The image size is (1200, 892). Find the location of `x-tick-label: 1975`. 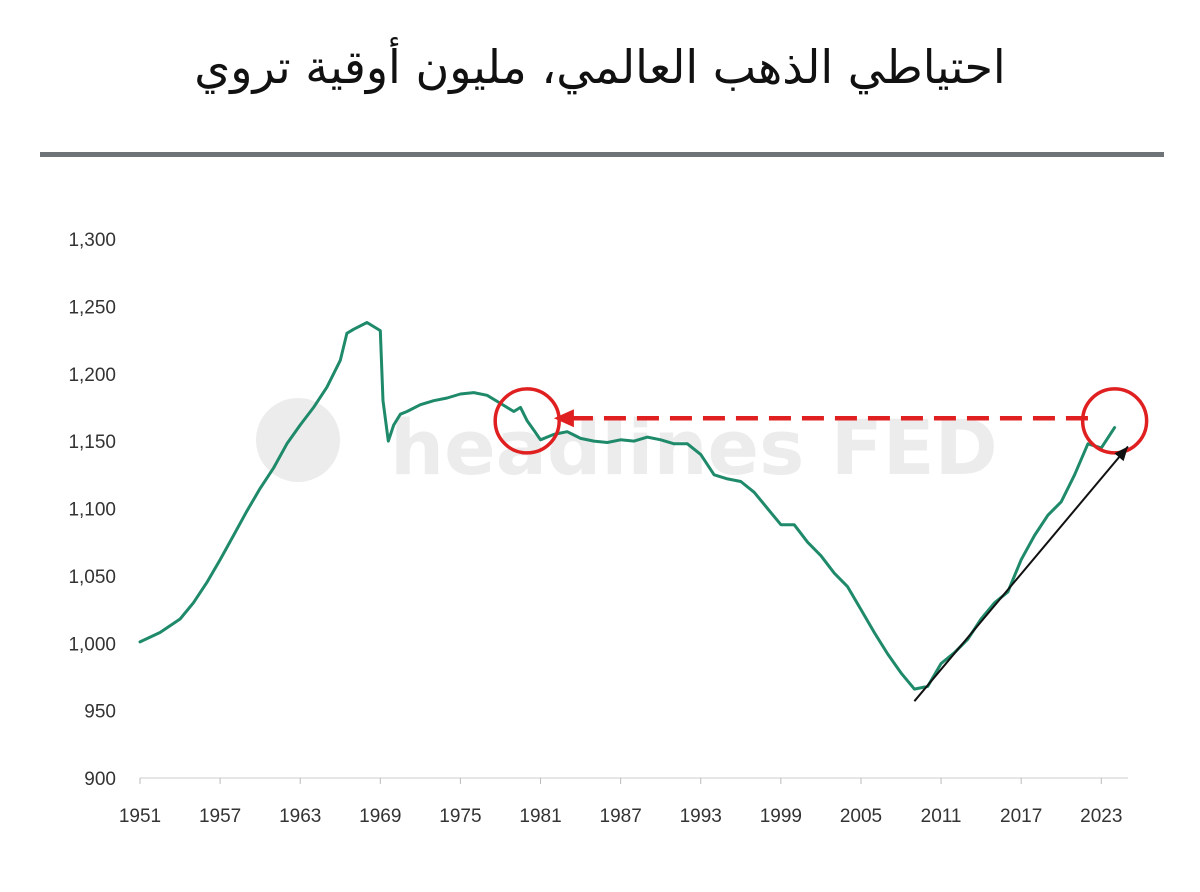

x-tick-label: 1975 is located at coordinates (460, 816).